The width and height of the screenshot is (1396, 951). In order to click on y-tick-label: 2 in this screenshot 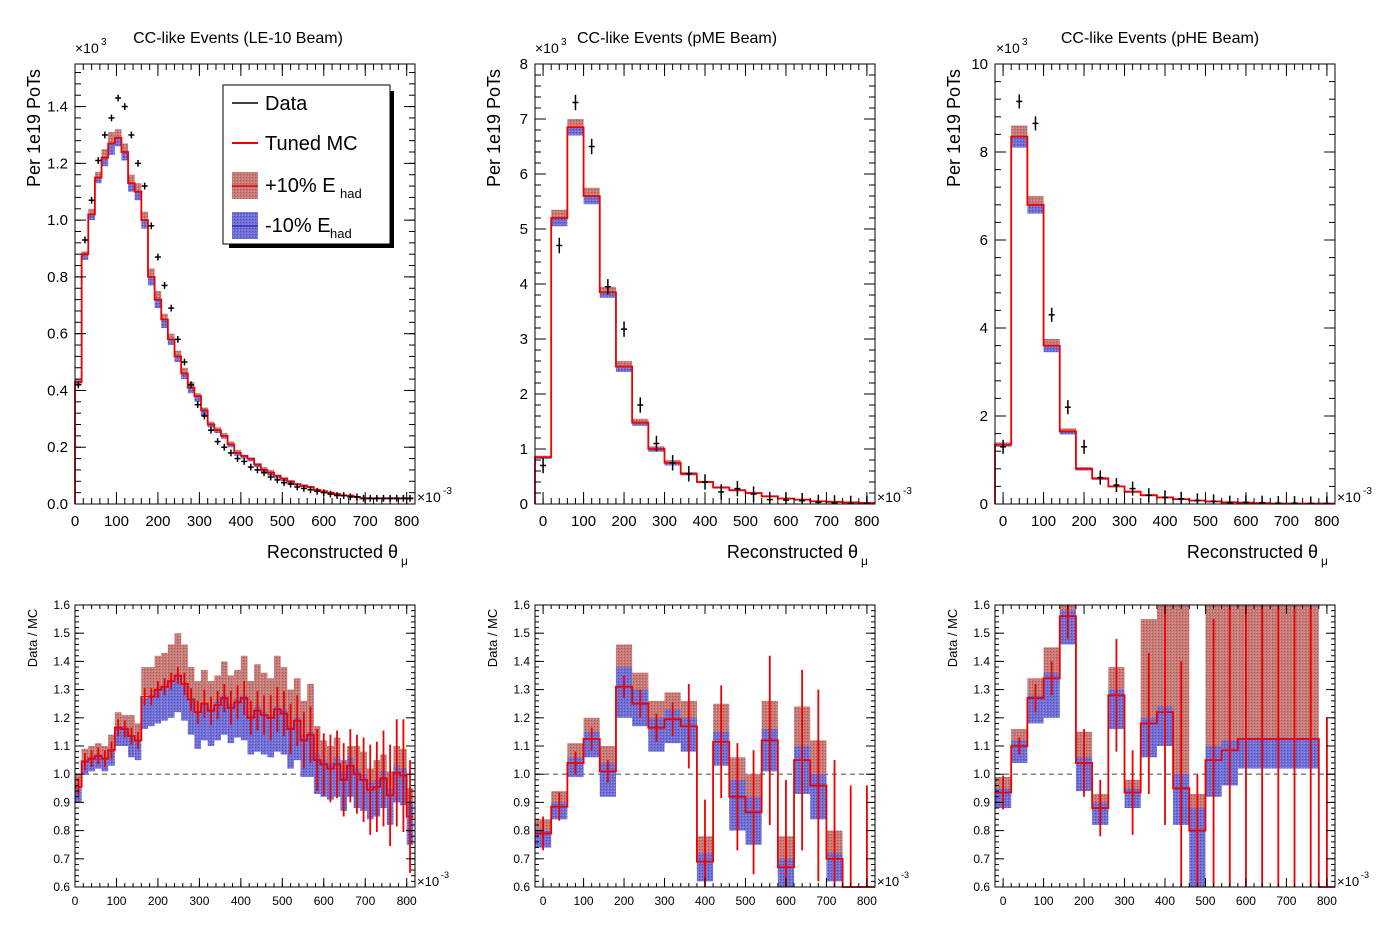, I will do `click(524, 394)`.